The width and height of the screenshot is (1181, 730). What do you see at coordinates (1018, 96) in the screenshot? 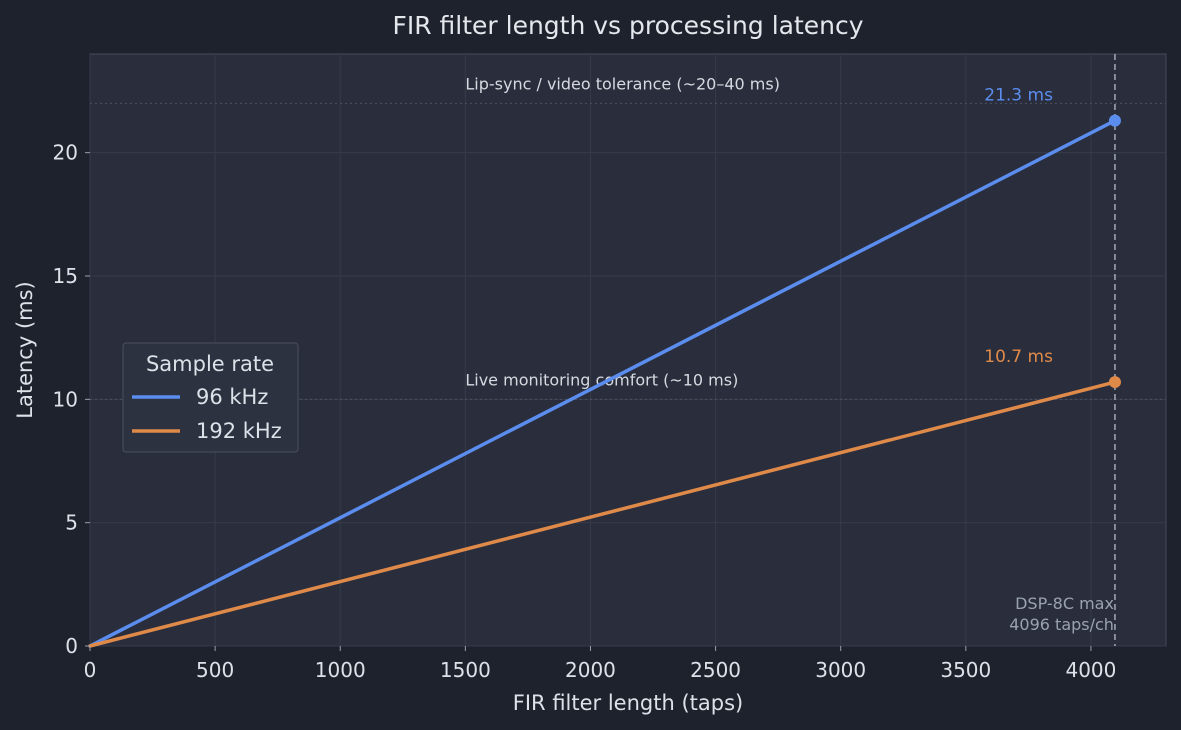
I see `series-end-label: 21.3 ms` at bounding box center [1018, 96].